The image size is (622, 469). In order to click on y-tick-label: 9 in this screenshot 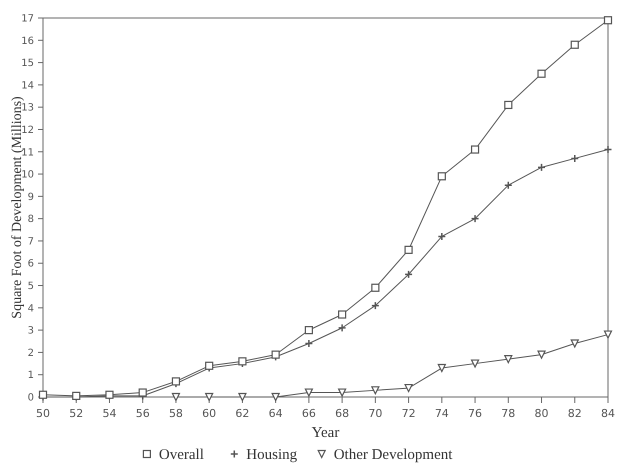, I will do `click(31, 197)`.